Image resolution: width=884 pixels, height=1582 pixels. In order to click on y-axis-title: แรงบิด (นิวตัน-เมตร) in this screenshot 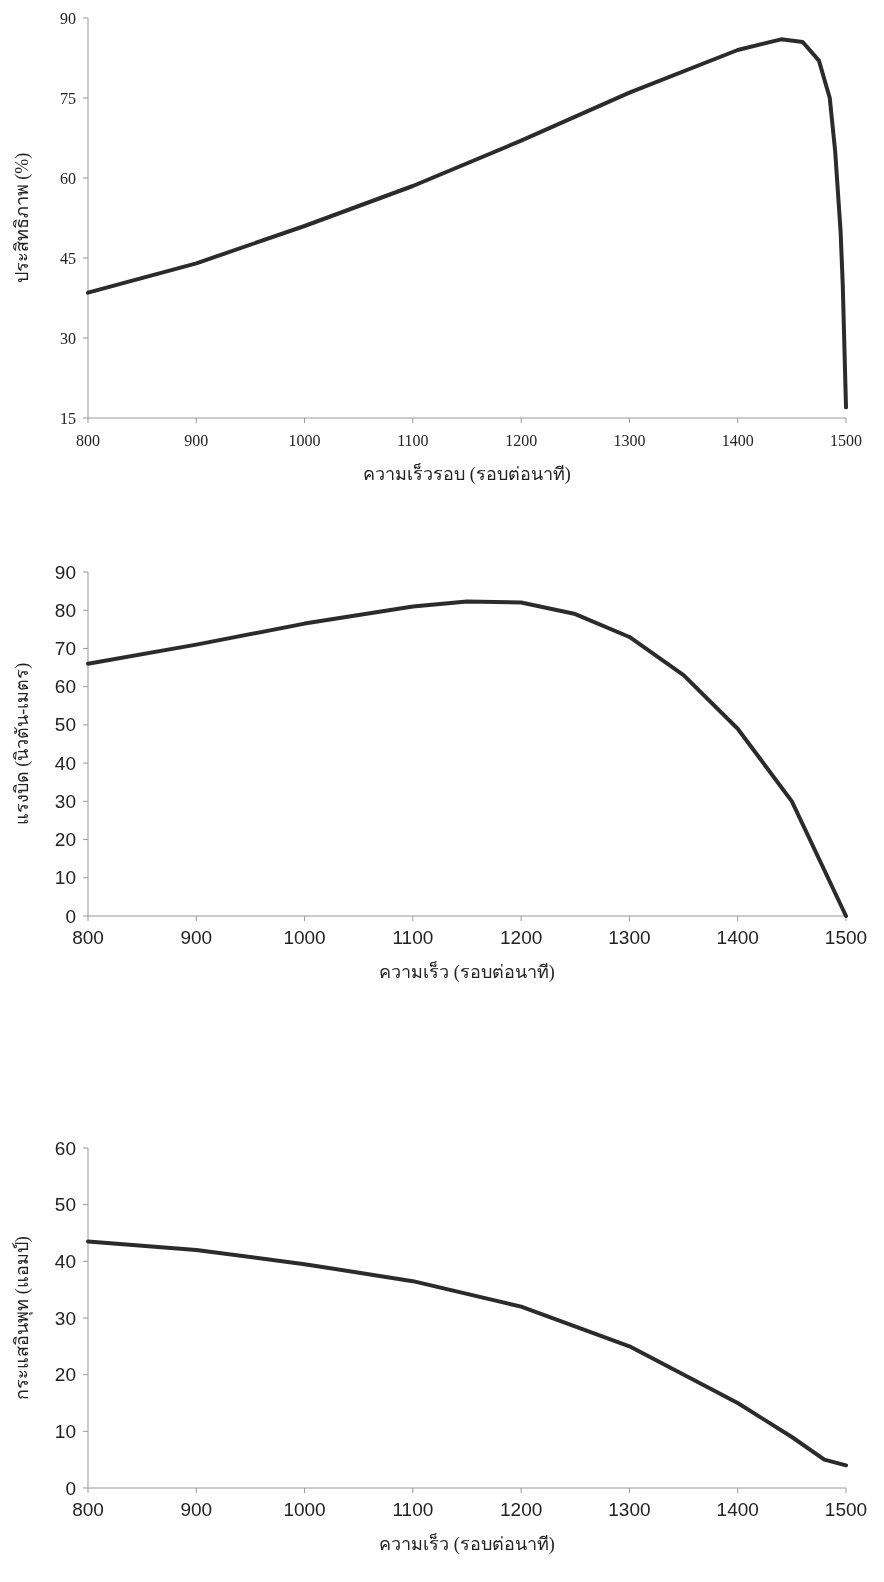, I will do `click(22, 744)`.